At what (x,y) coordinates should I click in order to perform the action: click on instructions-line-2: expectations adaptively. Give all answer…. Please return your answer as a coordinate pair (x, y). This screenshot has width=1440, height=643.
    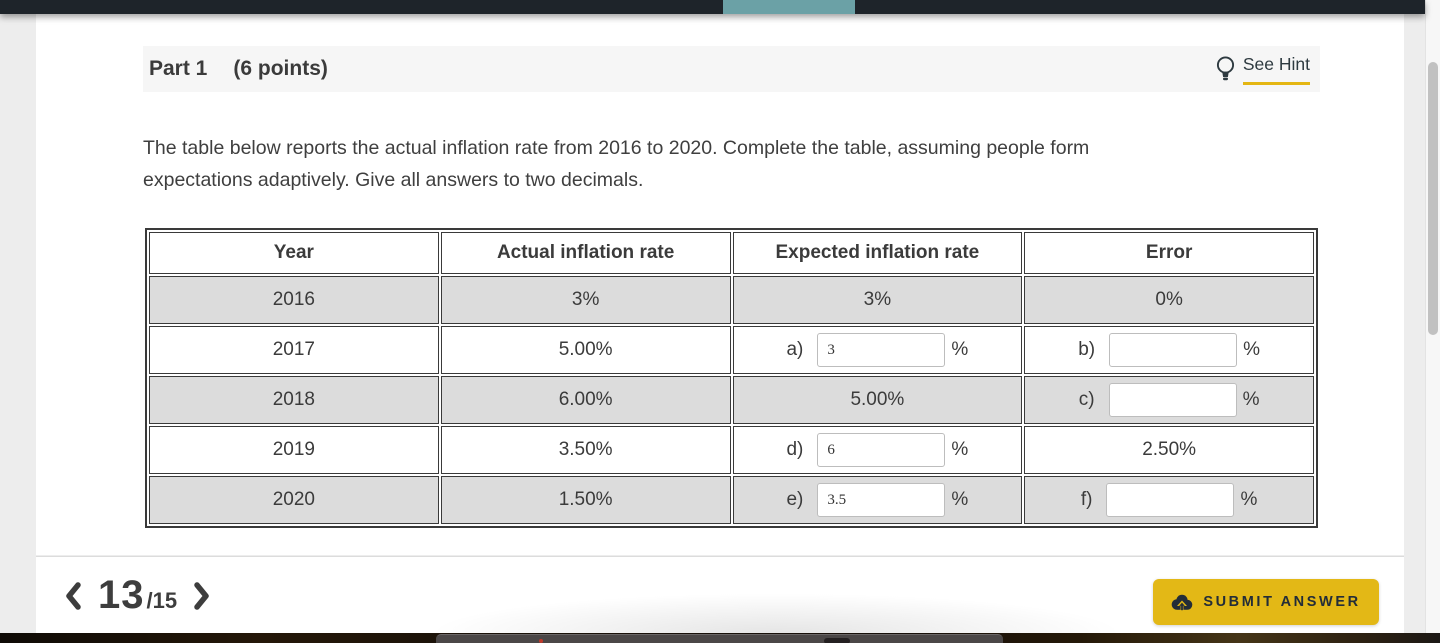
    Looking at the image, I should click on (393, 180).